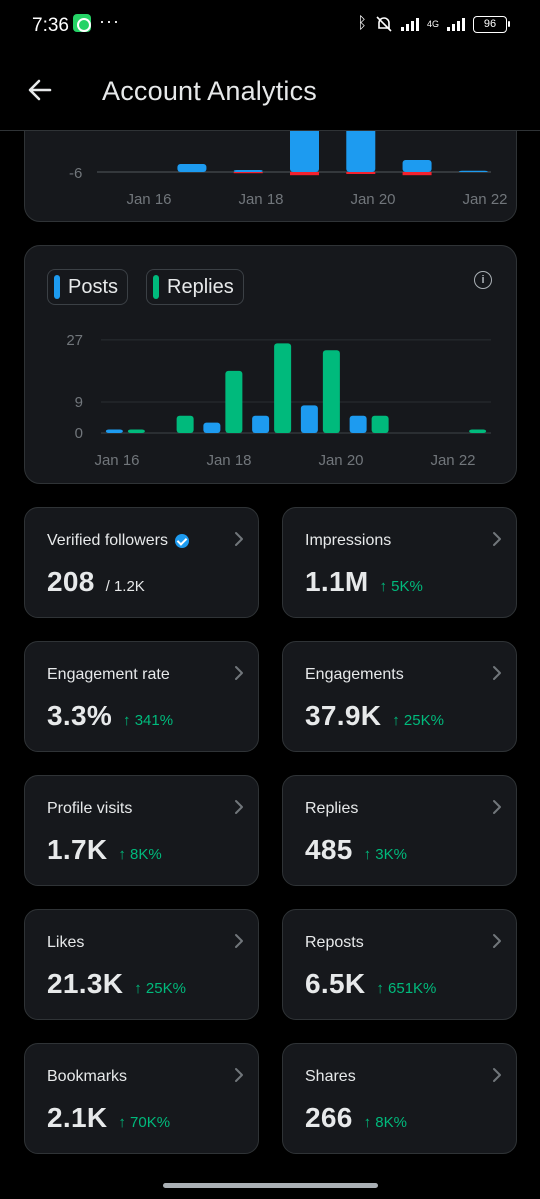  What do you see at coordinates (40, 90) in the screenshot?
I see `back-arrow-icon` at bounding box center [40, 90].